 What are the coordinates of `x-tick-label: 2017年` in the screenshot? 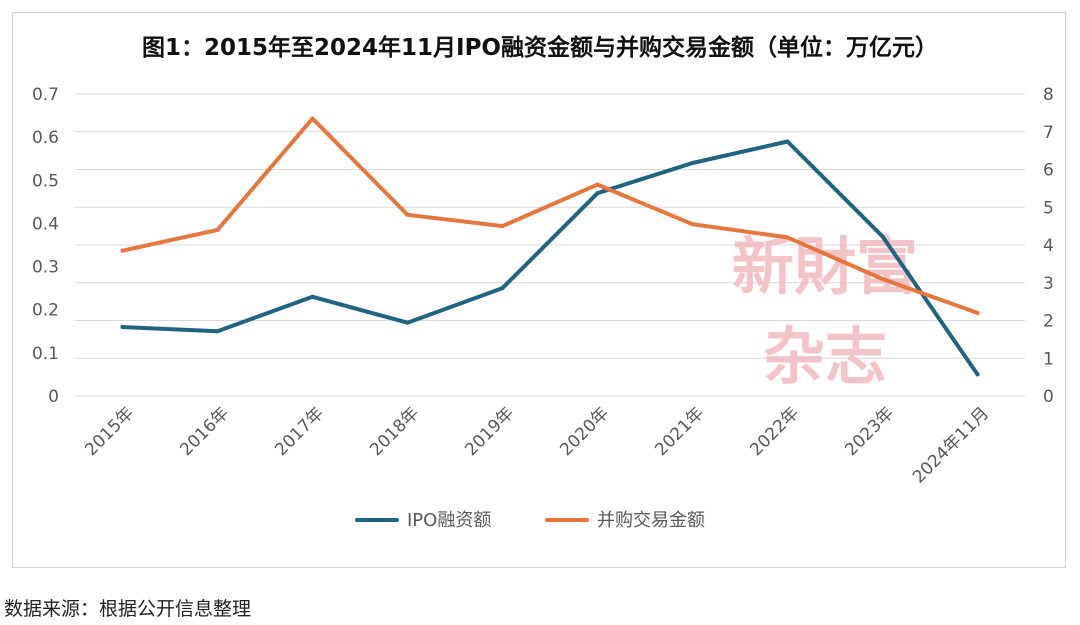 It's located at (299, 431).